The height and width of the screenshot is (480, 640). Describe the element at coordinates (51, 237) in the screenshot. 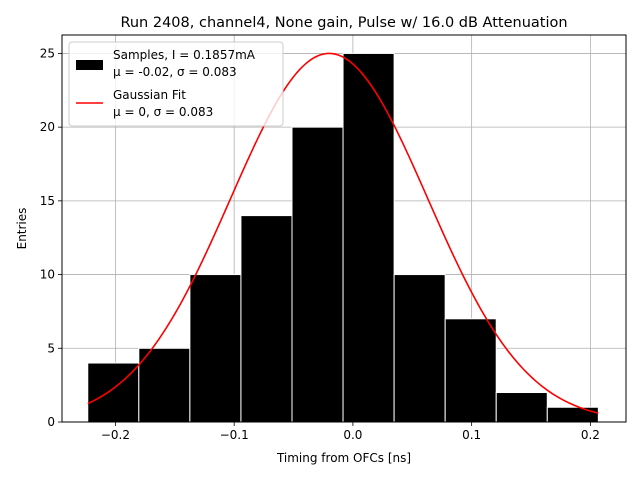

I see `y-axis-ticks: 0 5 10 15 20 25` at that location.